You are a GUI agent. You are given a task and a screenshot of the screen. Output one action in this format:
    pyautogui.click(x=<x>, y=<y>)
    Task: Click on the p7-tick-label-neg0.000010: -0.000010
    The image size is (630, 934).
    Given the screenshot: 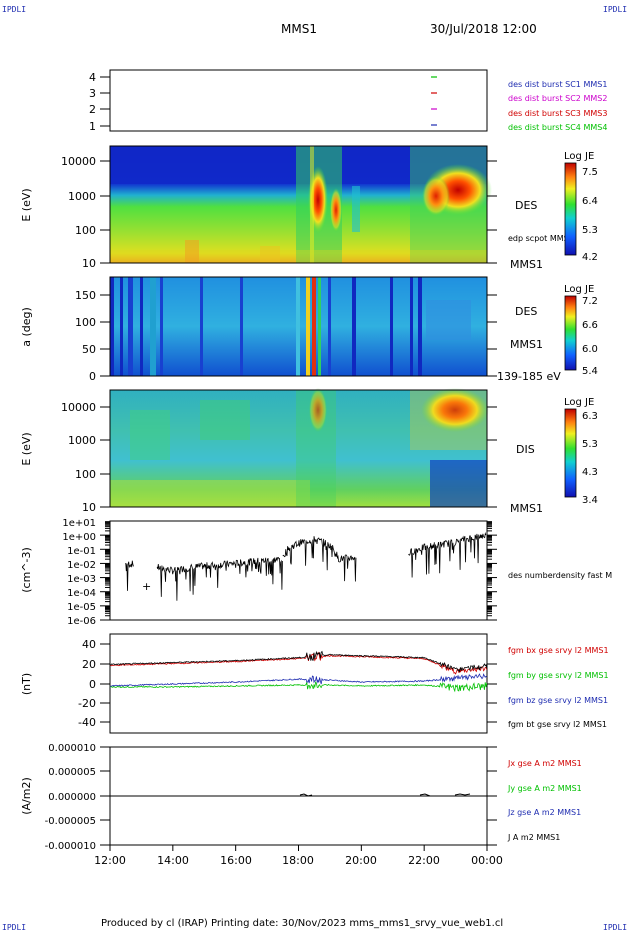 What is the action you would take?
    pyautogui.click(x=70, y=846)
    